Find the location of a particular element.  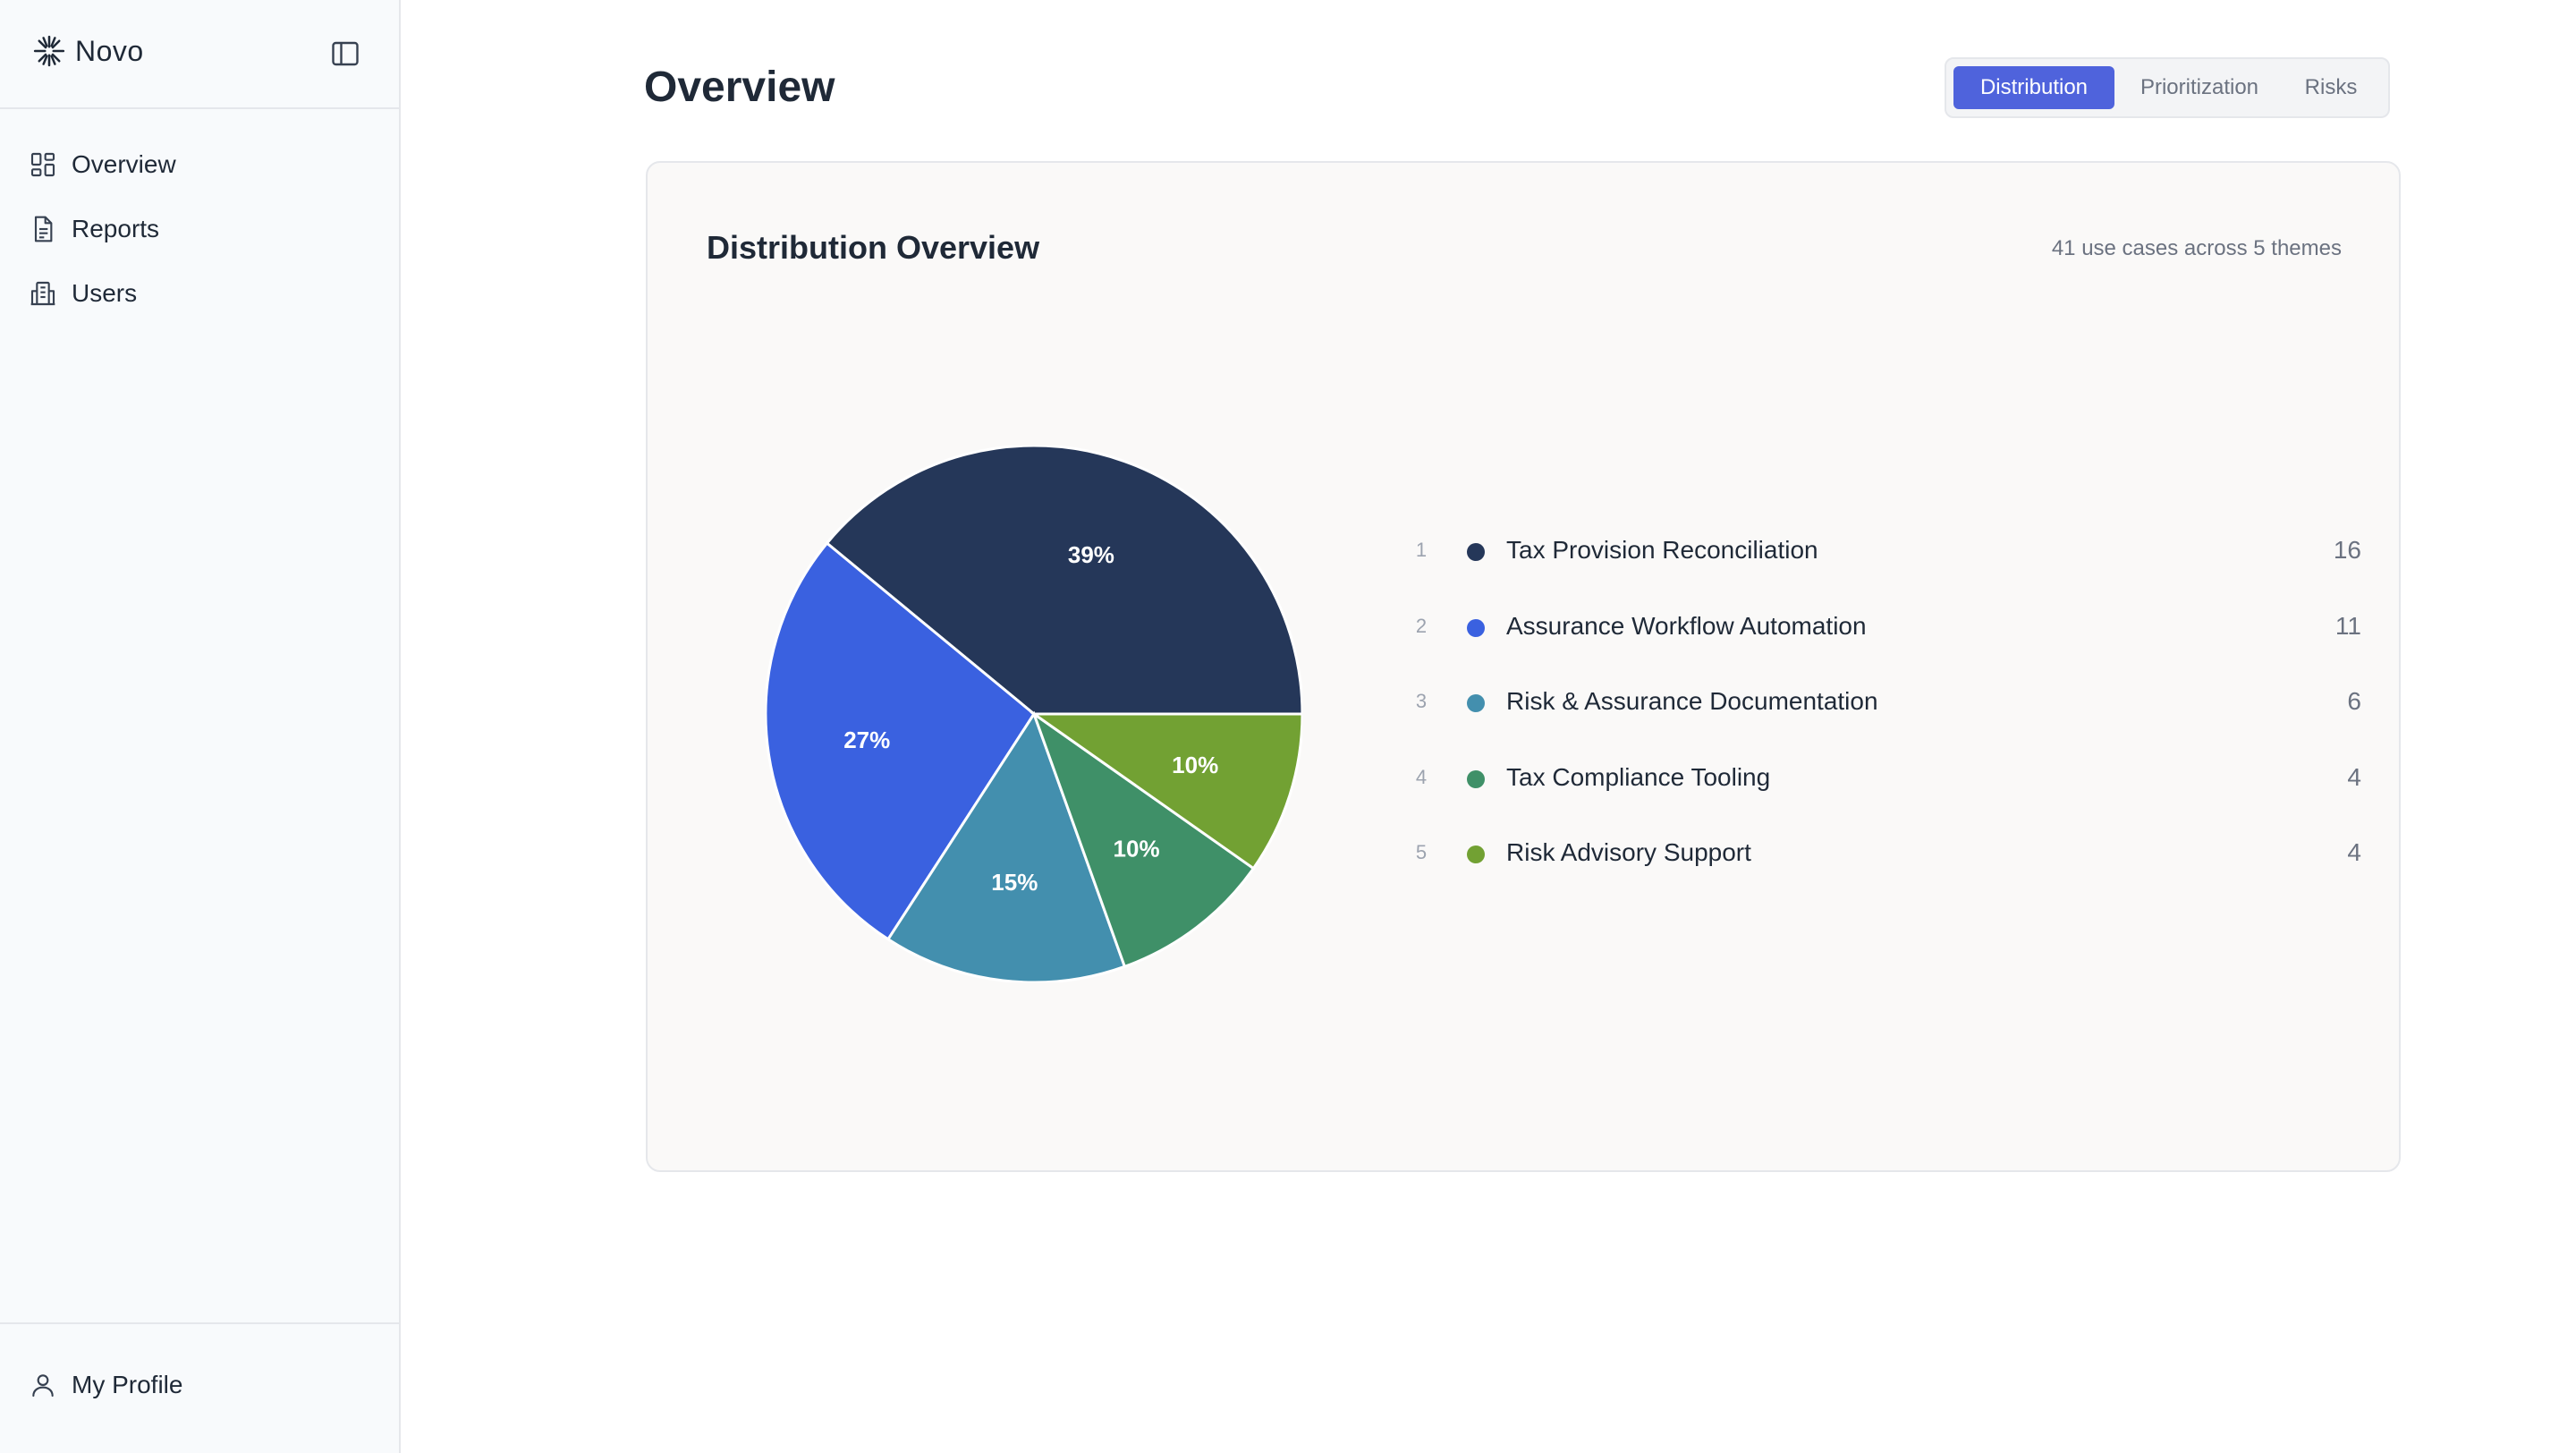

building-icon is located at coordinates (42, 293).